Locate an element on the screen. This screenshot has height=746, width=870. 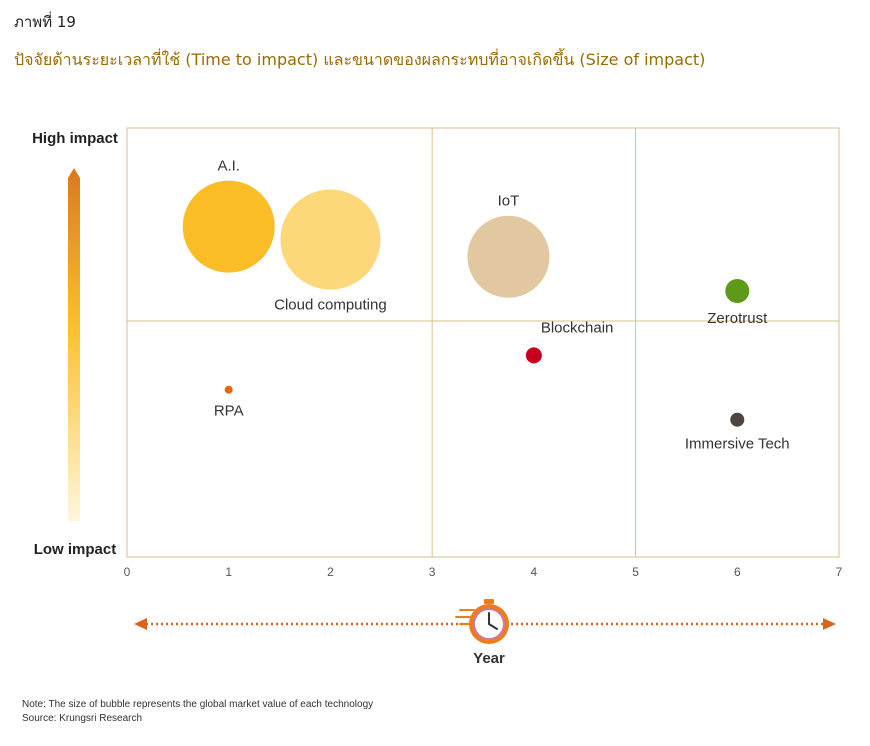
figure-label: ภาพที่ 19 is located at coordinates (45, 22).